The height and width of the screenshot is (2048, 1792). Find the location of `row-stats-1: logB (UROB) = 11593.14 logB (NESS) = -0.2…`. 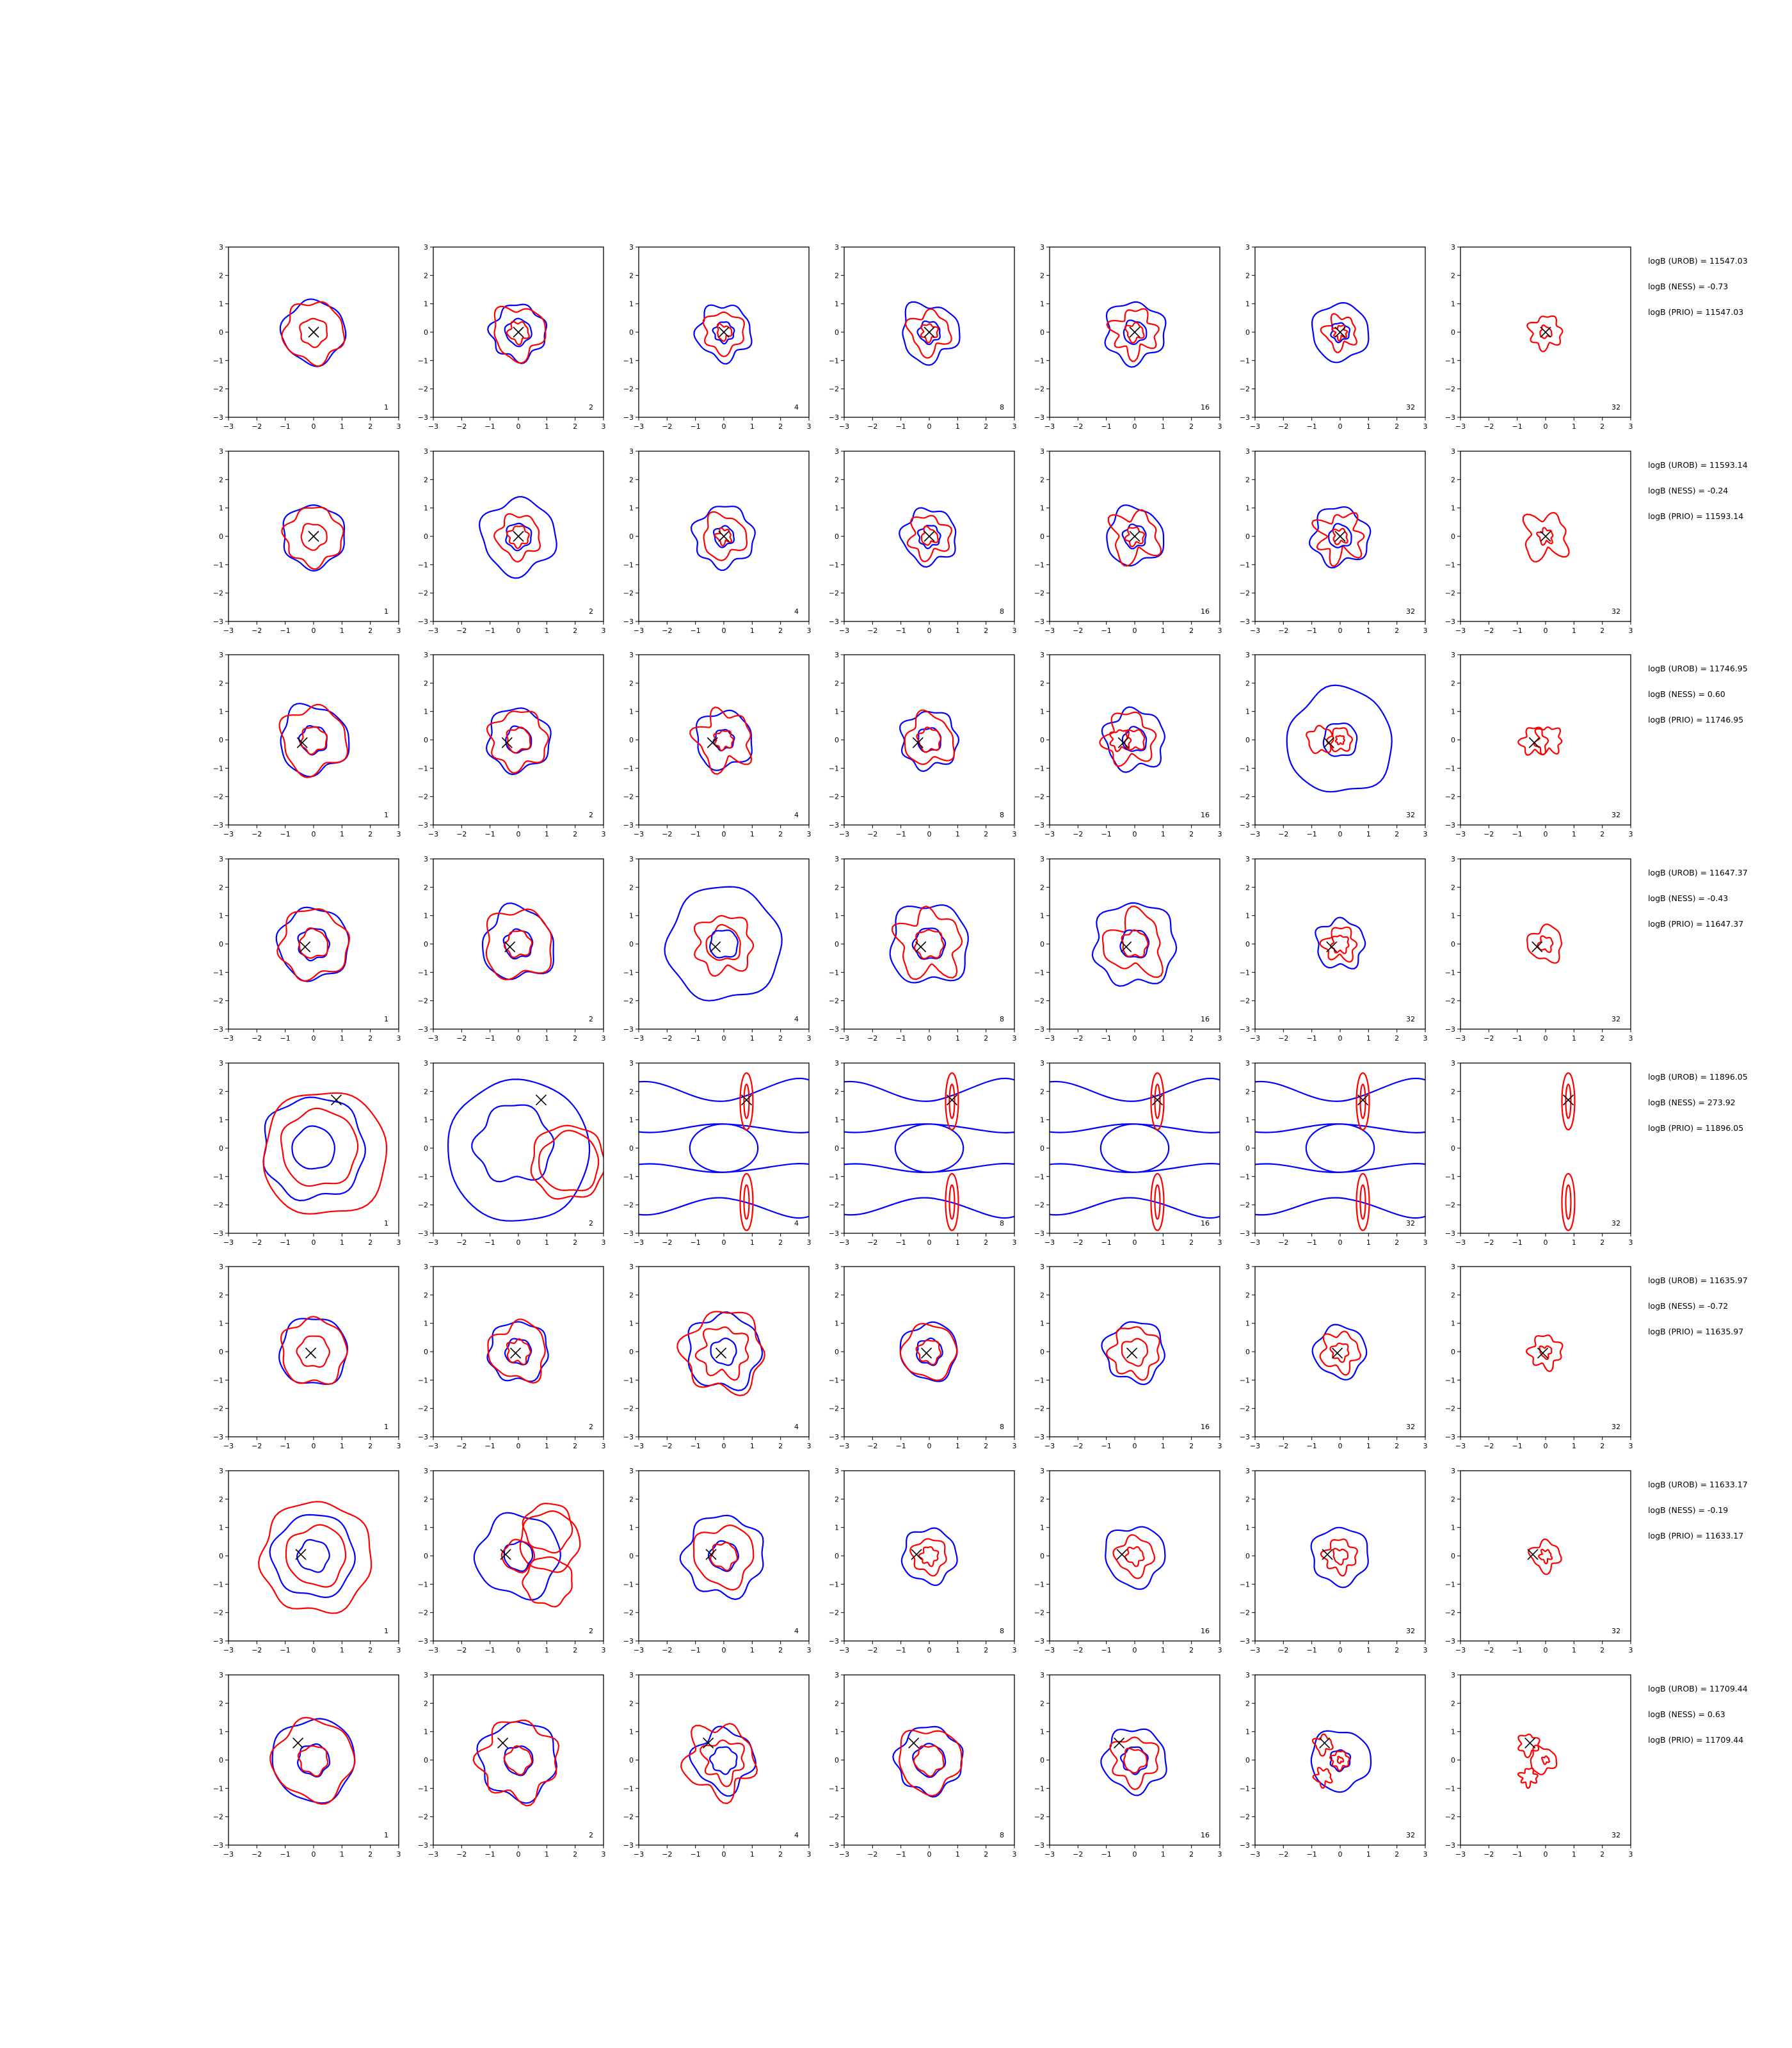

row-stats-1: logB (UROB) = 11593.14 logB (NESS) = -0.2… is located at coordinates (1698, 490).